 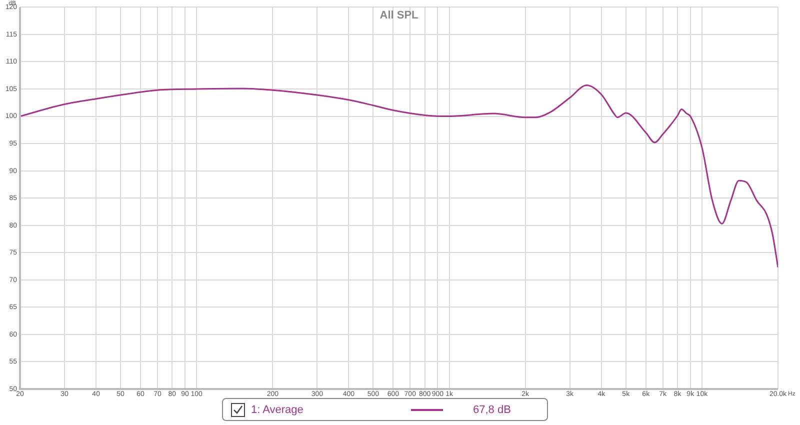 What do you see at coordinates (492, 410) in the screenshot?
I see `text: 67,8 dB` at bounding box center [492, 410].